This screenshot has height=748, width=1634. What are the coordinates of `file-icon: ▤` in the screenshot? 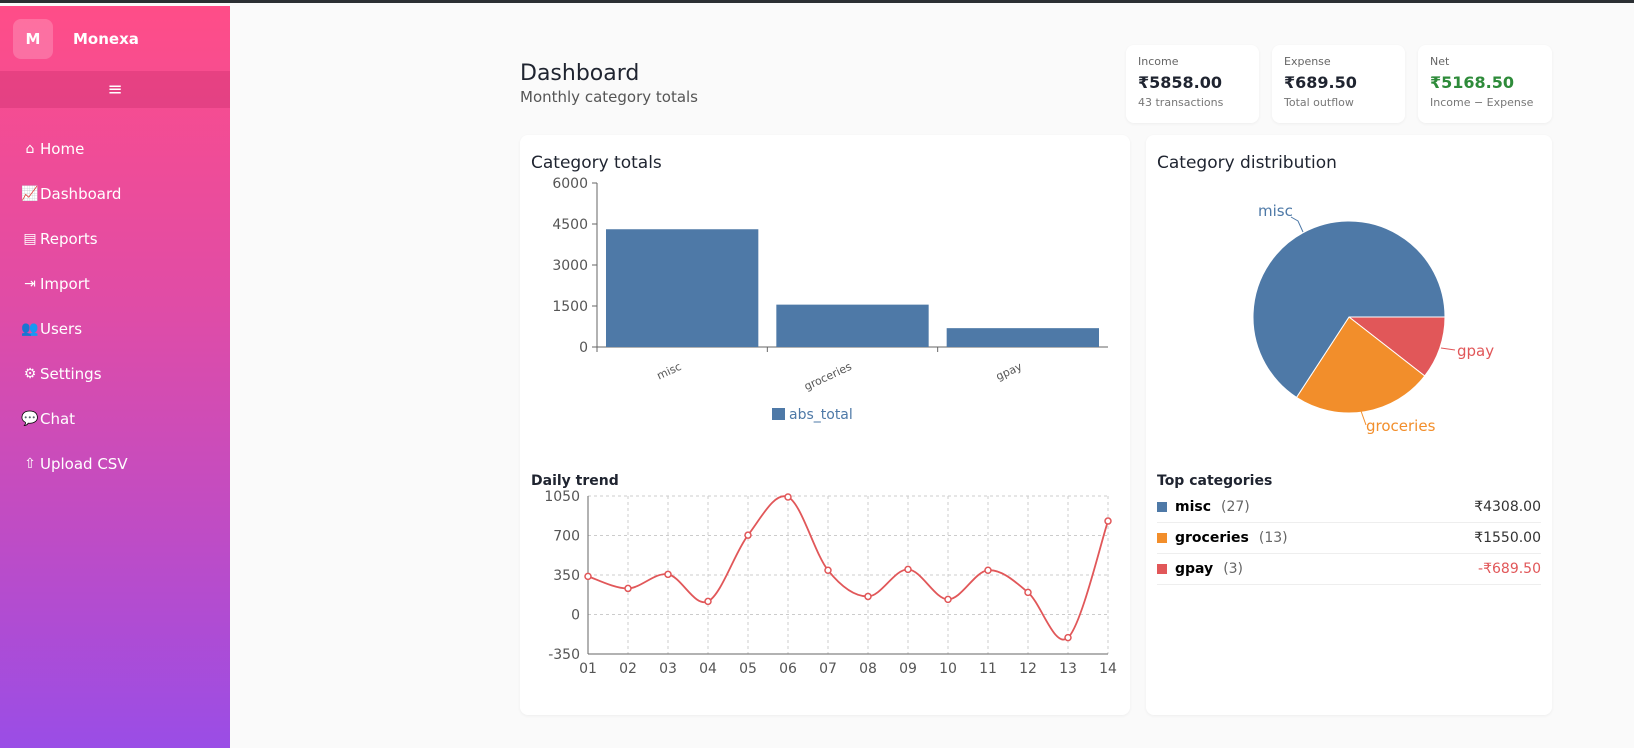 It's located at (30, 238).